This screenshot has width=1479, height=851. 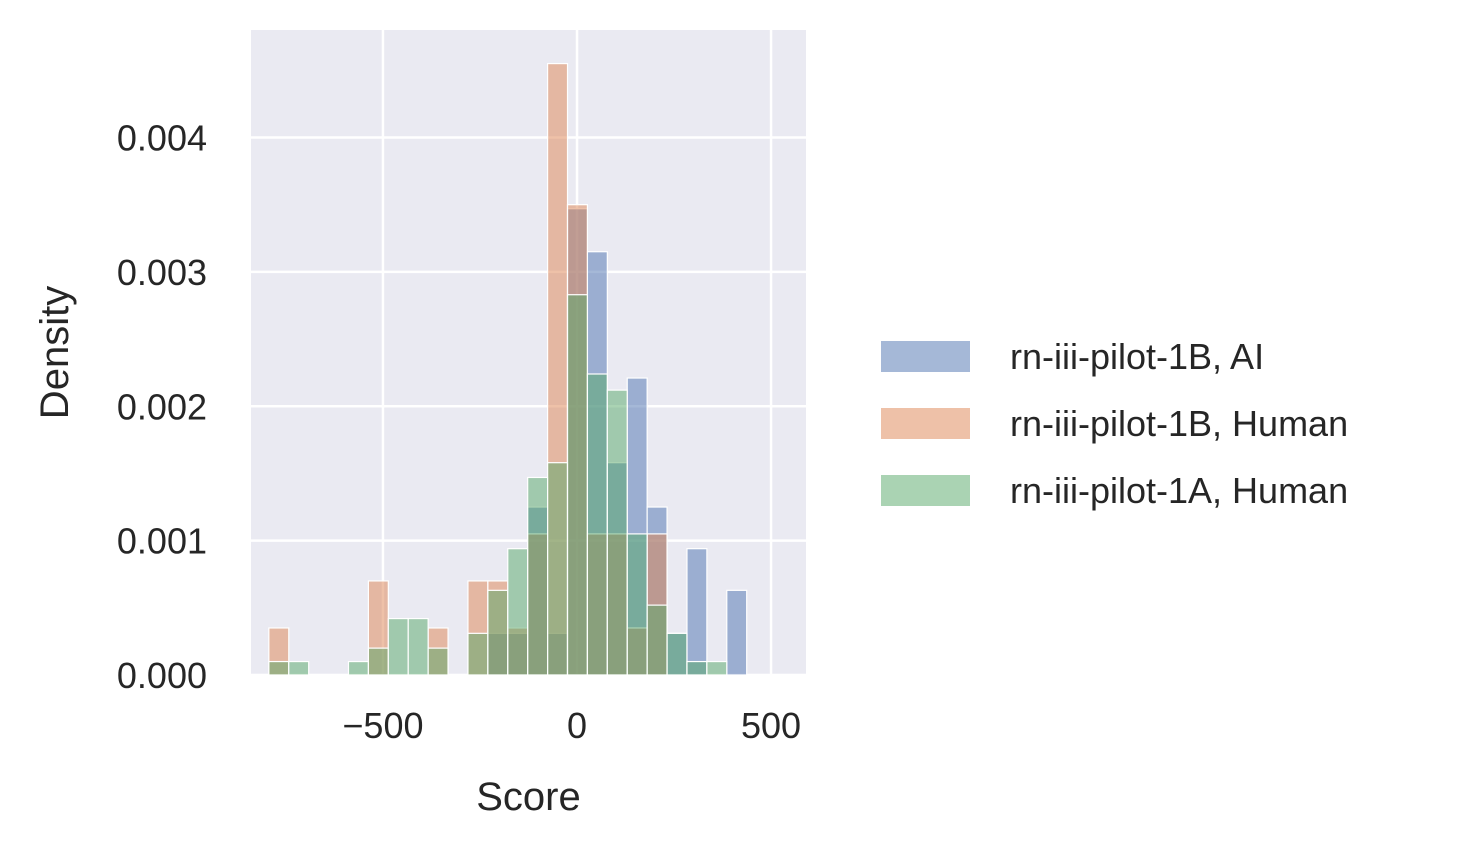 I want to click on x-tick-label: −500, so click(x=382, y=725).